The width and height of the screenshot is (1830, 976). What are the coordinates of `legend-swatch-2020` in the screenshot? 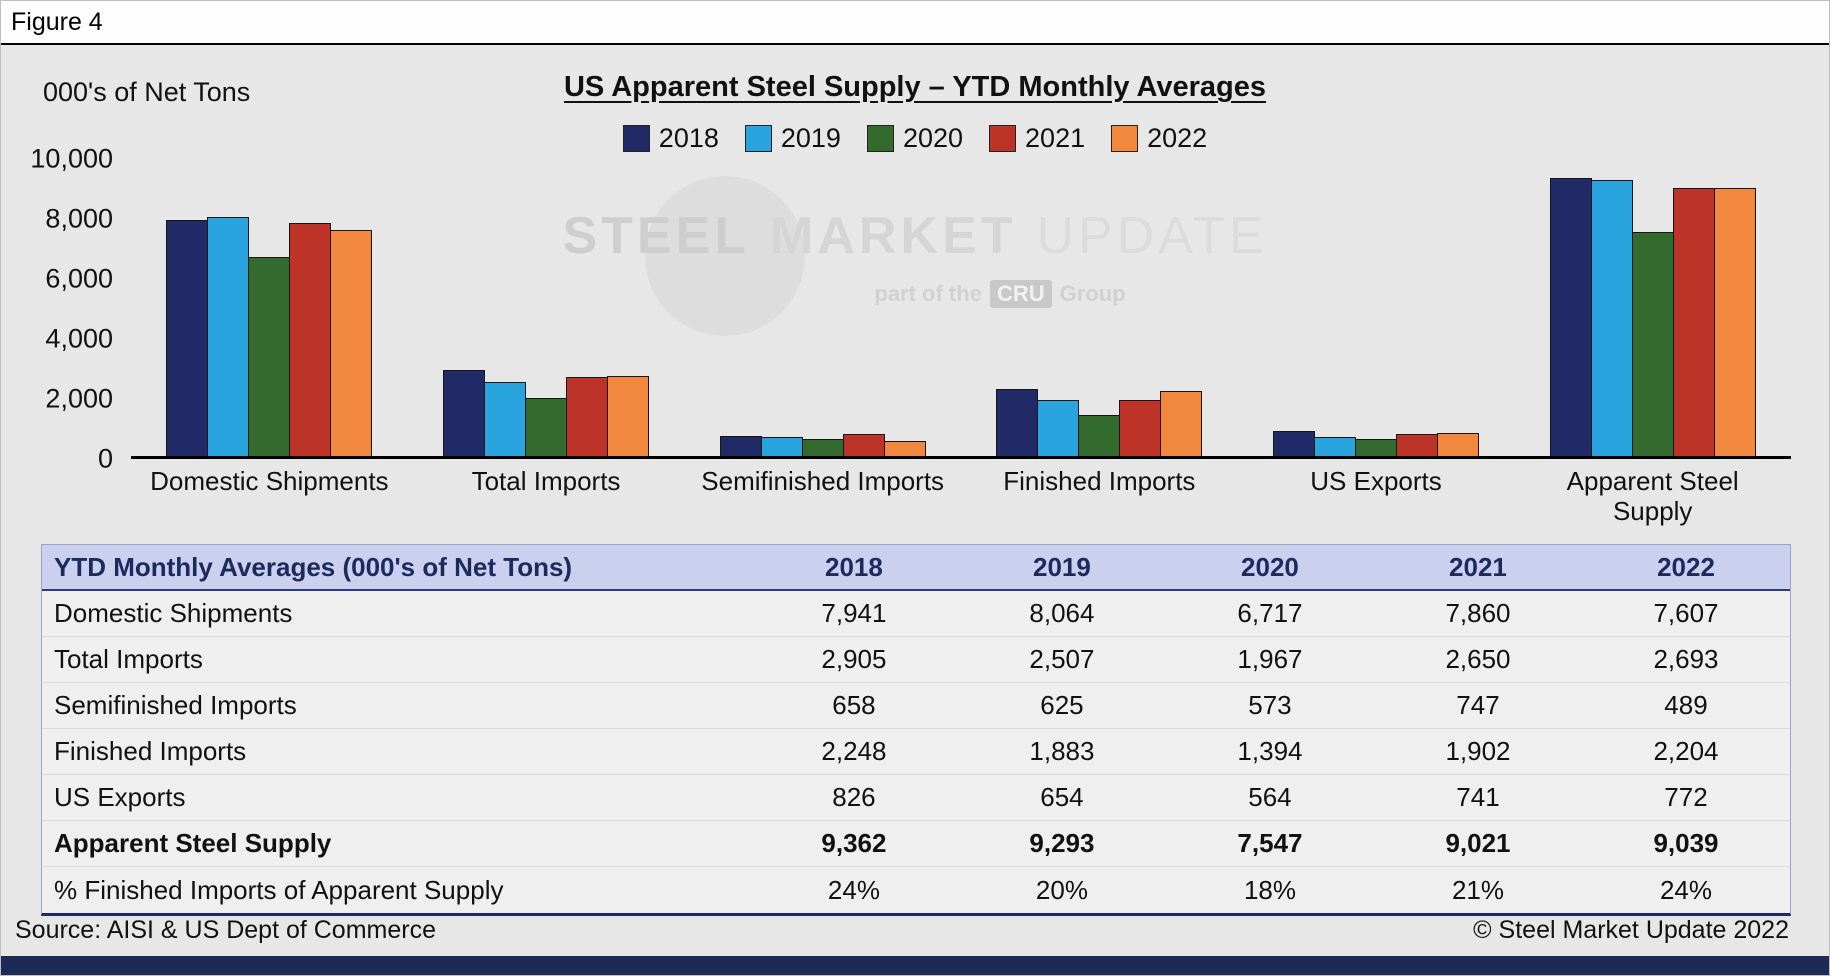 It's located at (880, 138).